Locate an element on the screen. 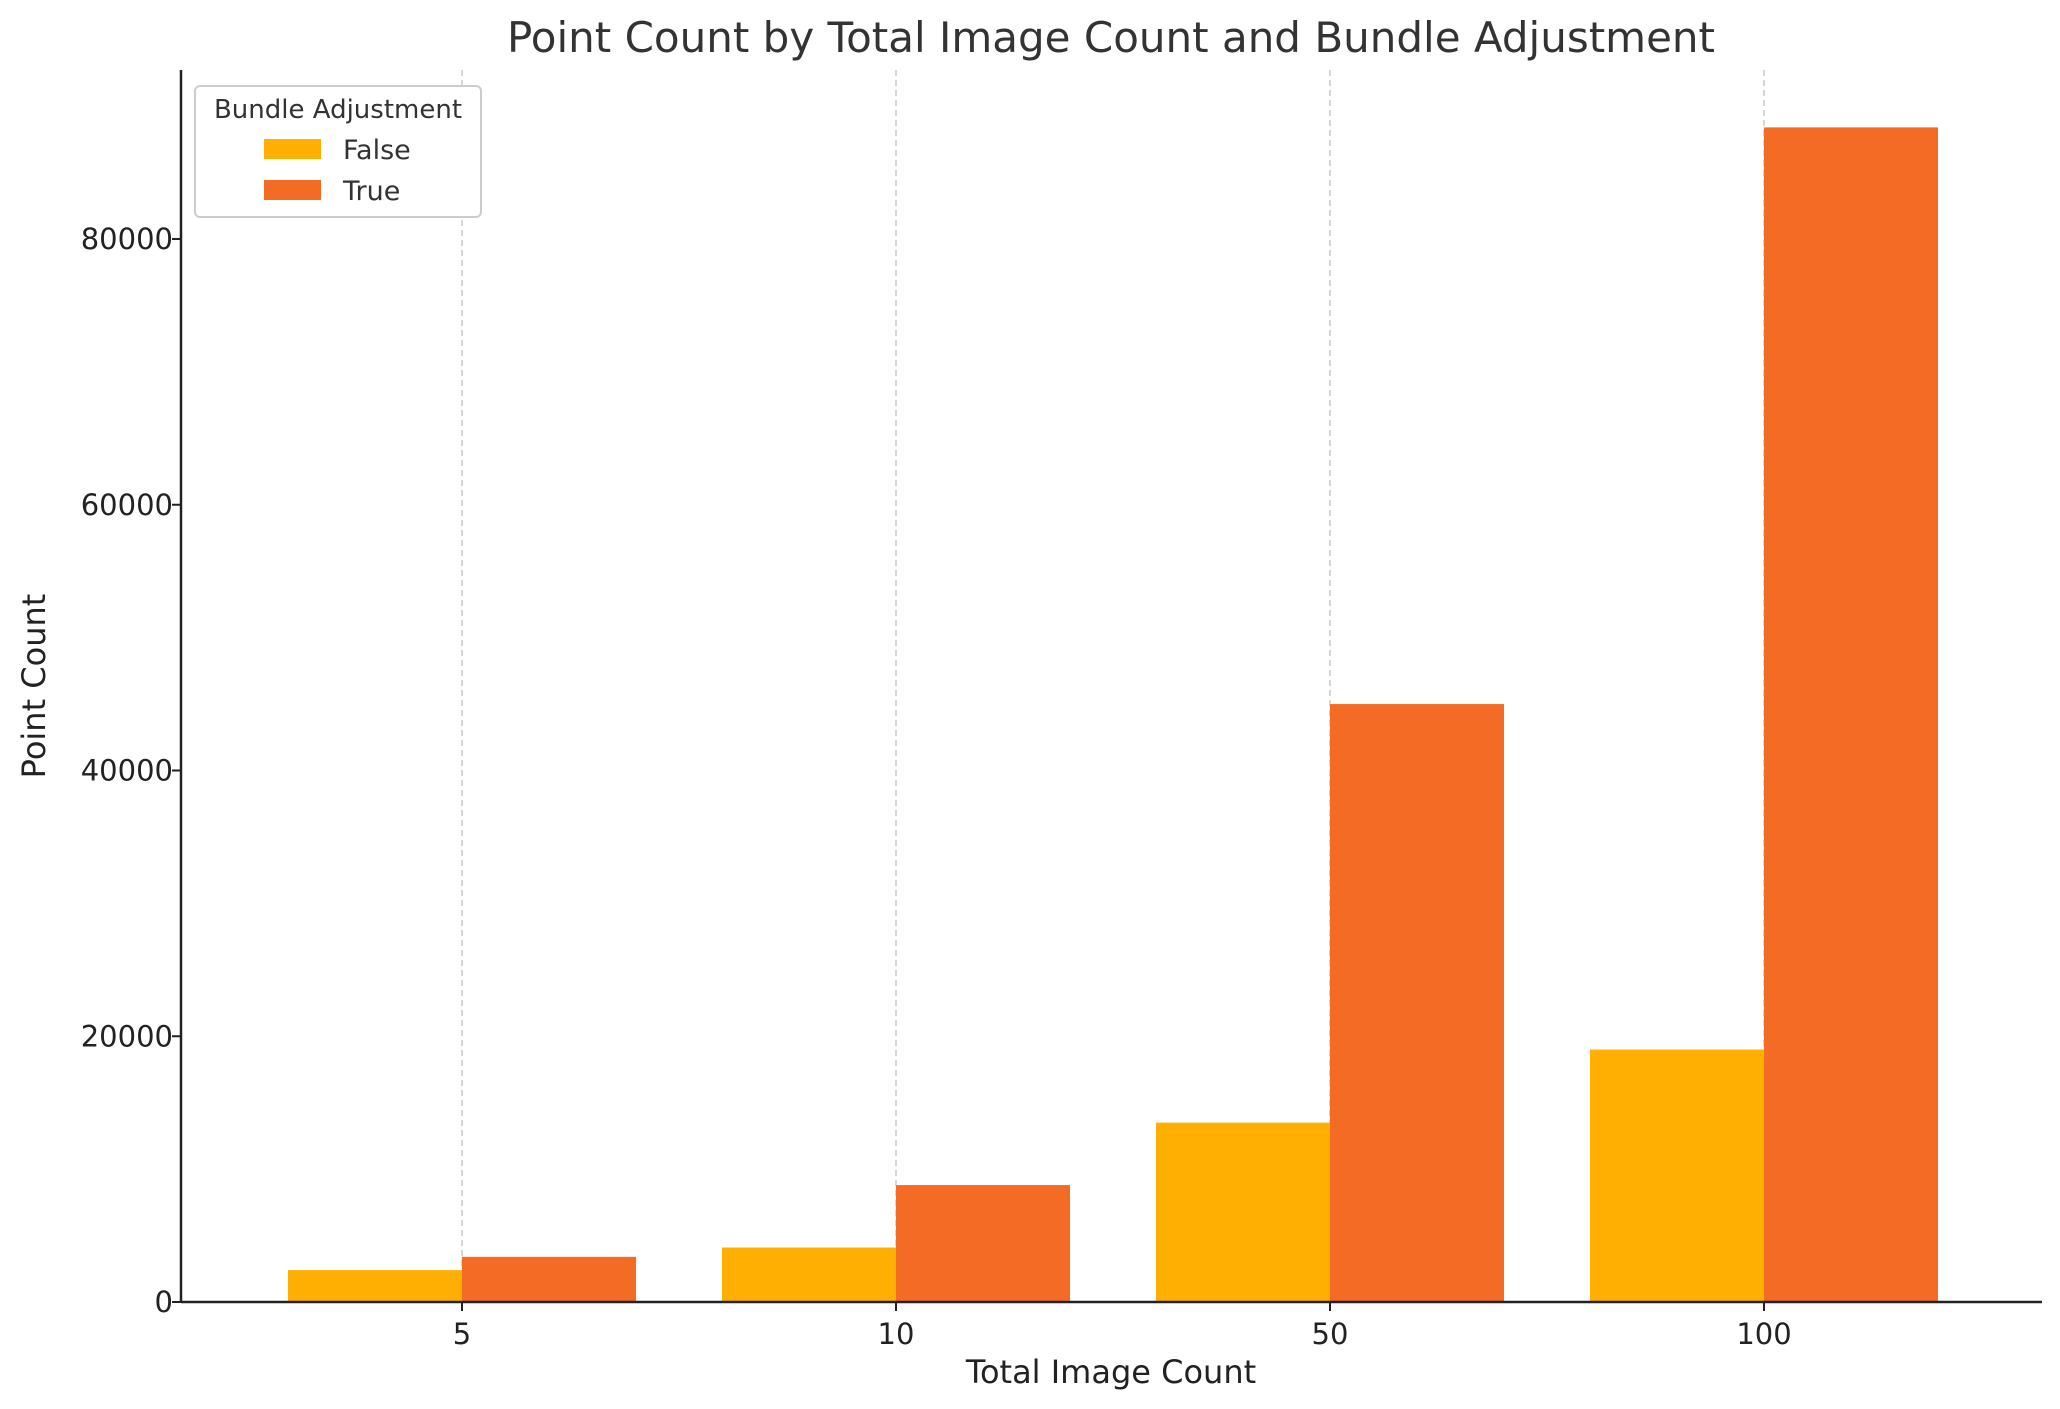 The height and width of the screenshot is (1409, 2060). legend-label-false: False is located at coordinates (377, 150).